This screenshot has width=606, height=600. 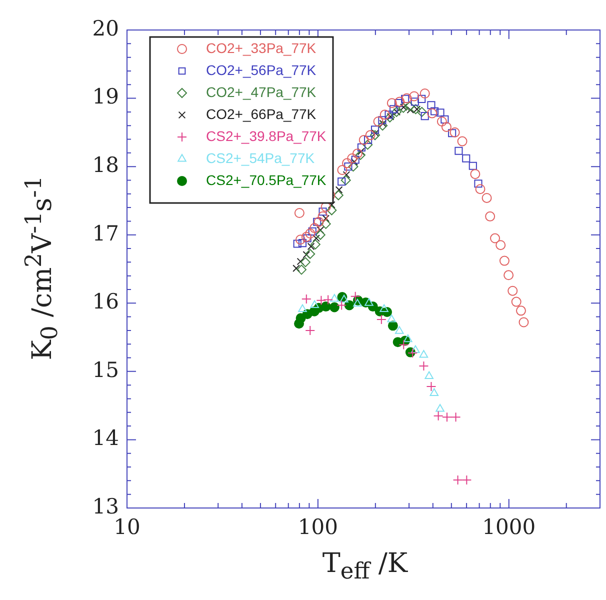 I want to click on y-tick-label: 15, so click(x=105, y=370).